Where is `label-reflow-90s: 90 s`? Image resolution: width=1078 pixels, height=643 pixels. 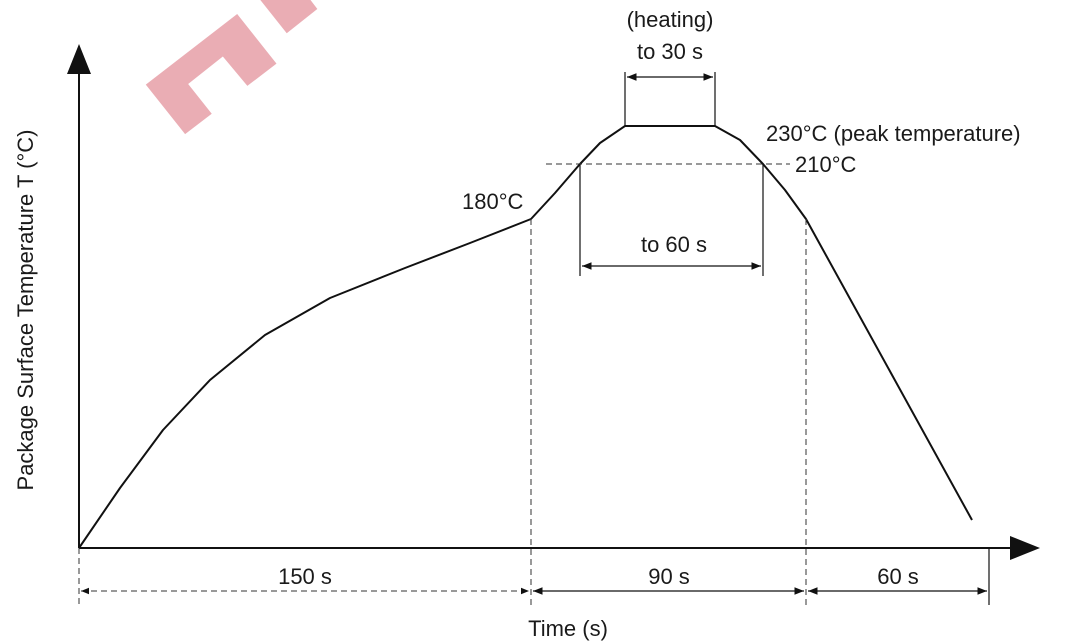 label-reflow-90s: 90 s is located at coordinates (669, 576).